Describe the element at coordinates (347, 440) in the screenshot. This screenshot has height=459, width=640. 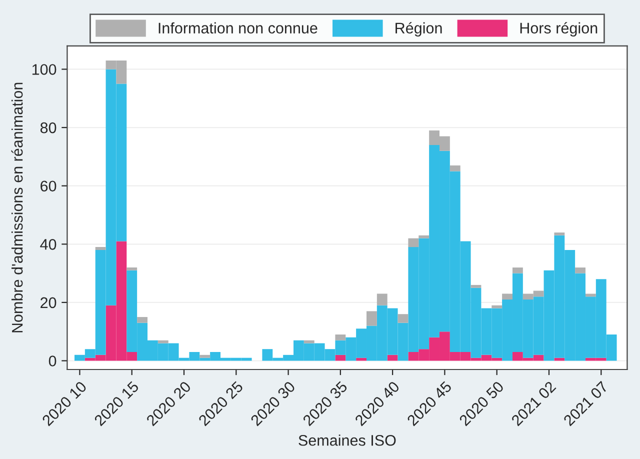
I see `x-axis-title: Semaines ISO` at that location.